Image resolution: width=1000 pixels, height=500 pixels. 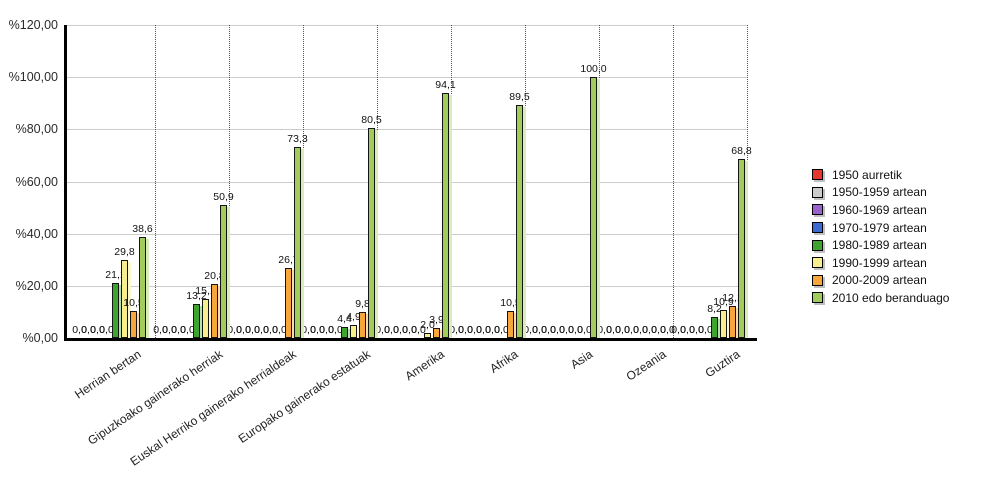 I want to click on category-label: Guztira, so click(x=722, y=364).